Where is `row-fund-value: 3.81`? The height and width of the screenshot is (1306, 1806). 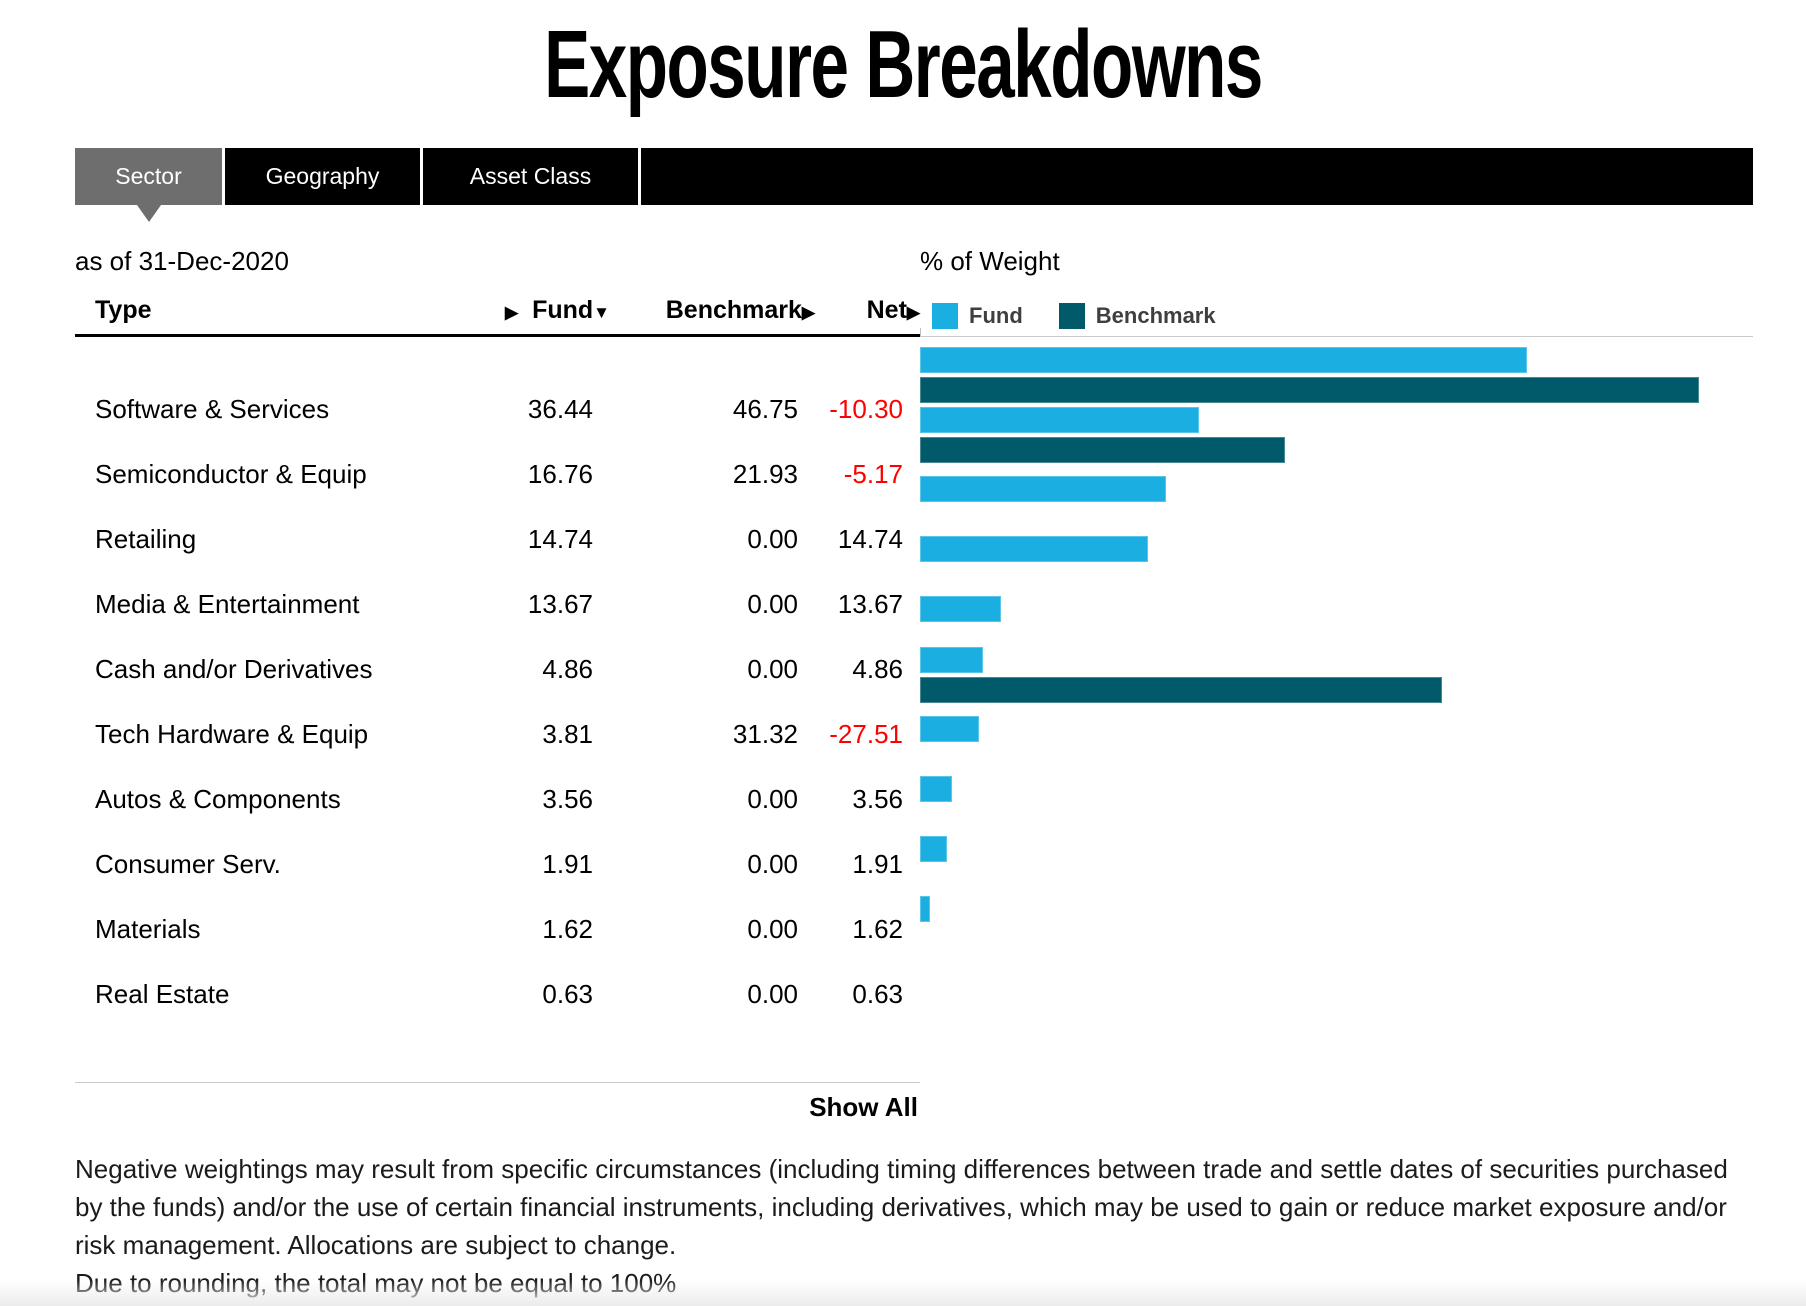
row-fund-value: 3.81 is located at coordinates (567, 734).